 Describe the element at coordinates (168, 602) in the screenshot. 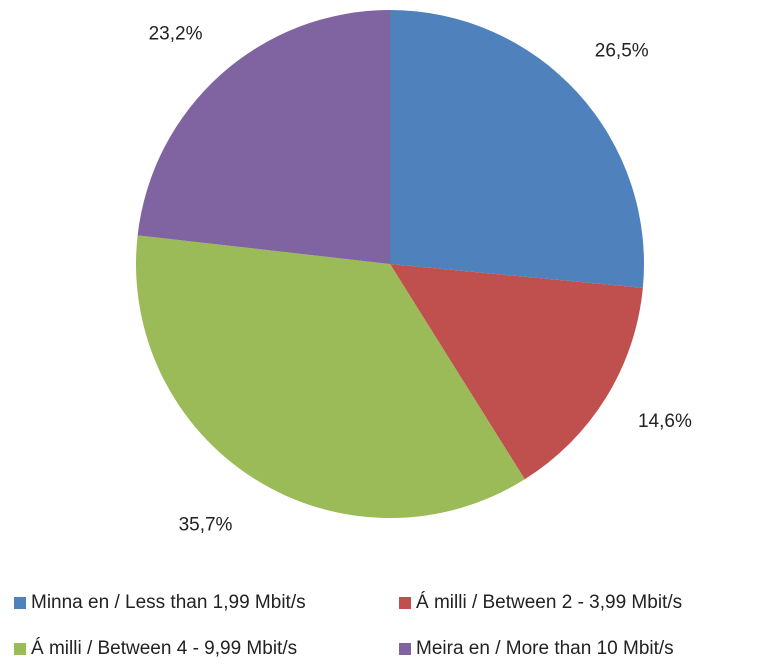

I see `legend-label: Minna en / Less than 1,99 Mbit/s` at that location.